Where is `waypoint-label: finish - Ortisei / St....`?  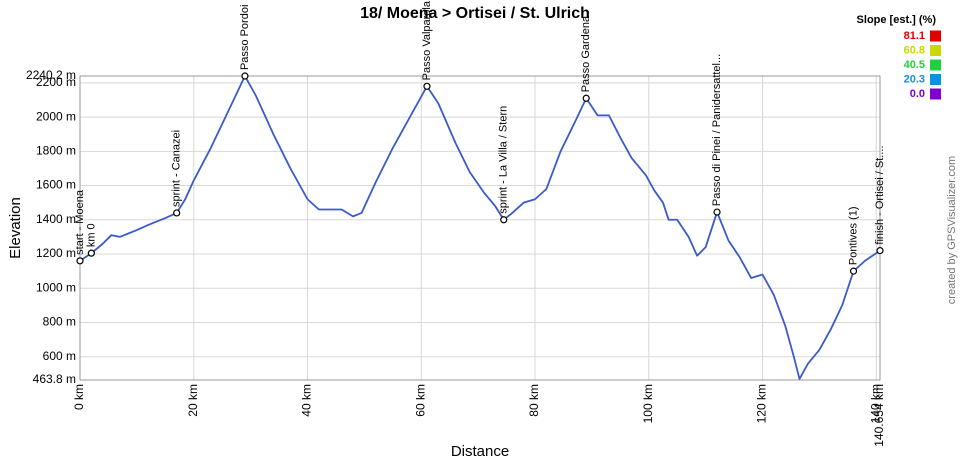
waypoint-label: finish - Ortisei / St.... is located at coordinates (880, 195).